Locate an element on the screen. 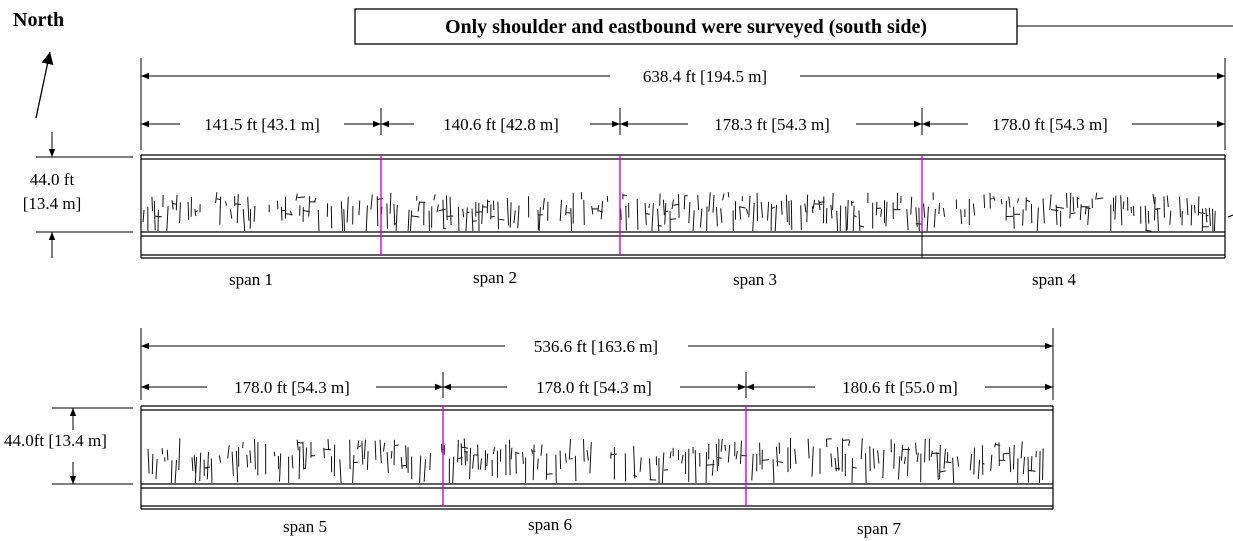 The image size is (1233, 541). span-2-length: 140.6 ft [42.8 m] is located at coordinates (501, 124).